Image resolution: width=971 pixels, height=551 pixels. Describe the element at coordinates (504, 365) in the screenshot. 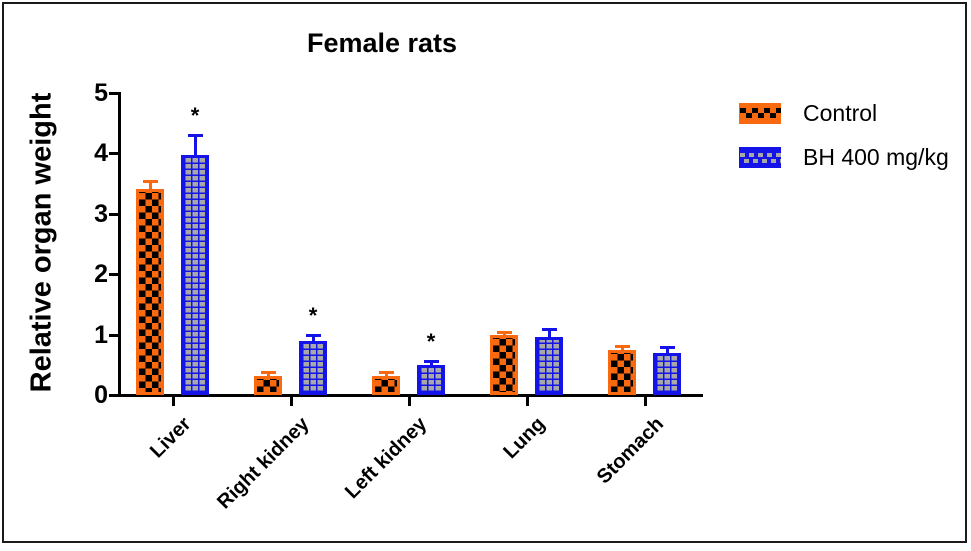

I see `bar-control-lung` at that location.